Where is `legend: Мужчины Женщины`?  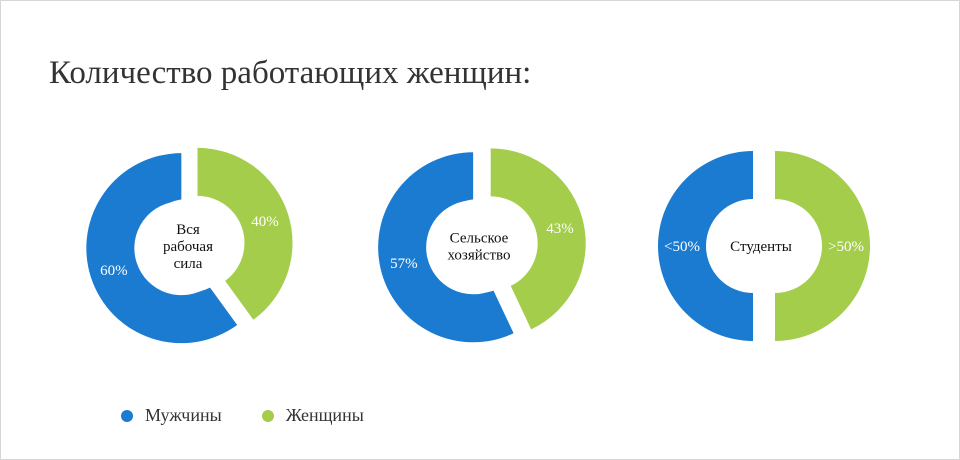
legend: Мужчины Женщины is located at coordinates (242, 415).